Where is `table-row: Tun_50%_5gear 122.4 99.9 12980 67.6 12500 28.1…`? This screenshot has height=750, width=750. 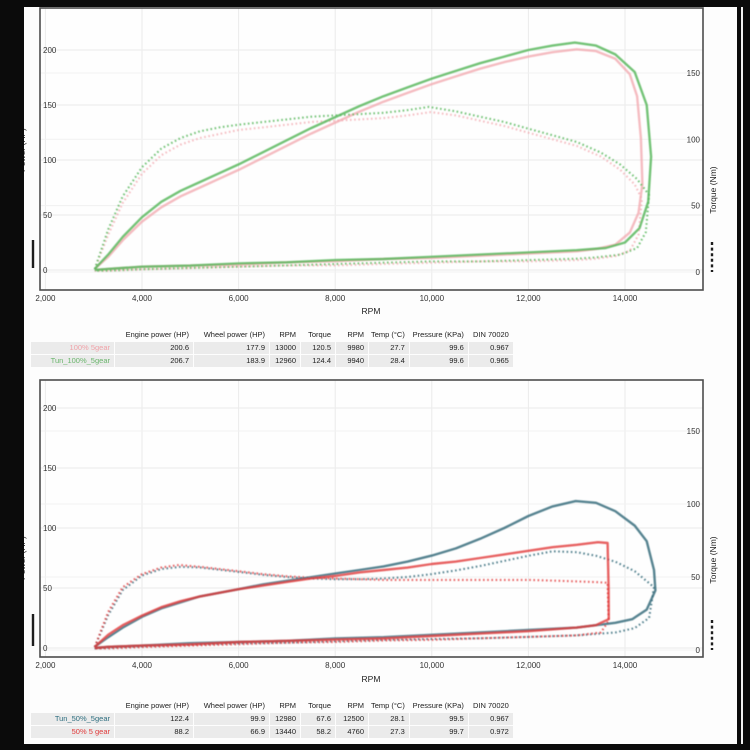 table-row: Tun_50%_5gear 122.4 99.9 12980 67.6 12500 28.1… is located at coordinates (272, 719).